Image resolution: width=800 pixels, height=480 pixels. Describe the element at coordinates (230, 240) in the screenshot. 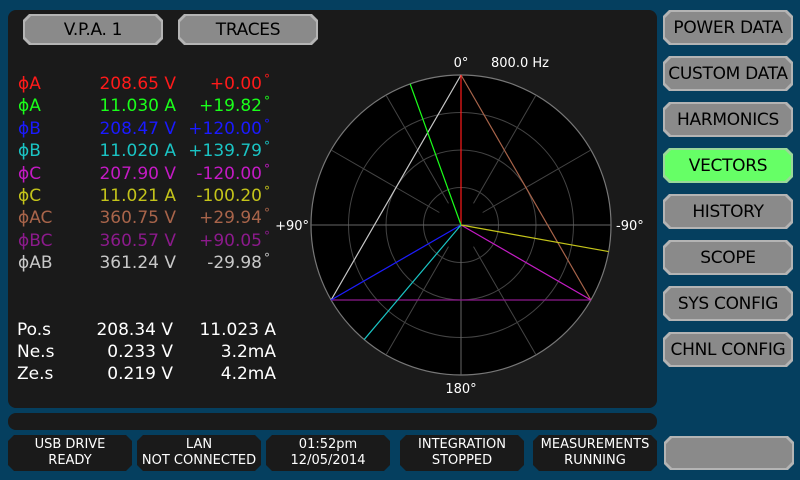

I see `angle-value: +90.05` at that location.